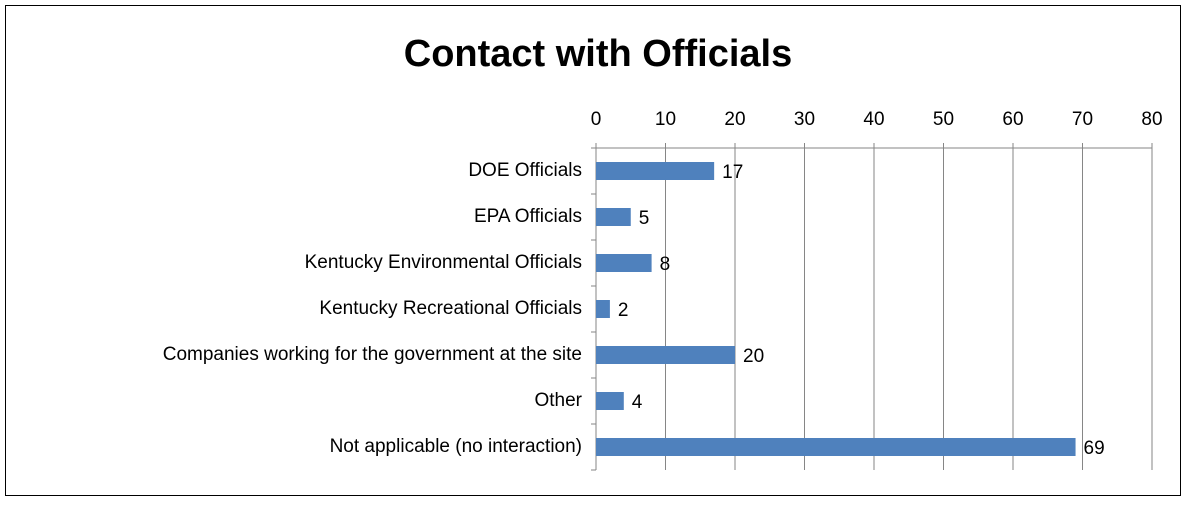 The height and width of the screenshot is (506, 1186). I want to click on x-tick-label: 0, so click(596, 119).